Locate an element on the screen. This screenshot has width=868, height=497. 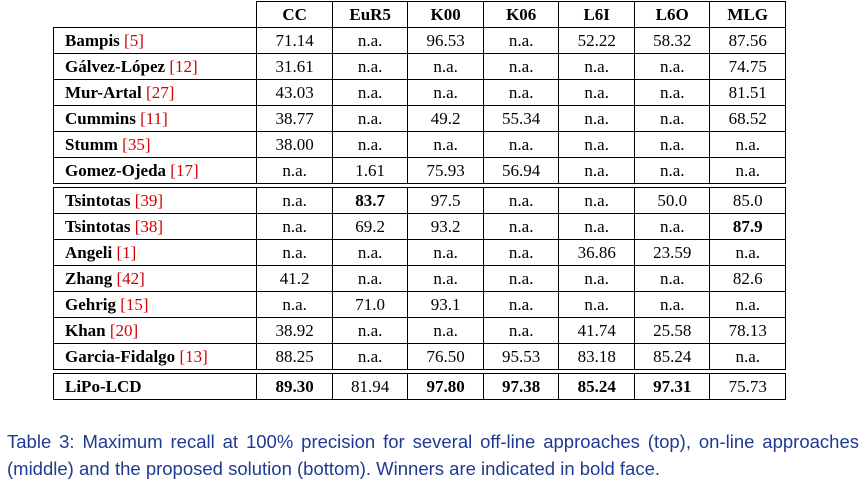
value-cell: 75.73 is located at coordinates (747, 386).